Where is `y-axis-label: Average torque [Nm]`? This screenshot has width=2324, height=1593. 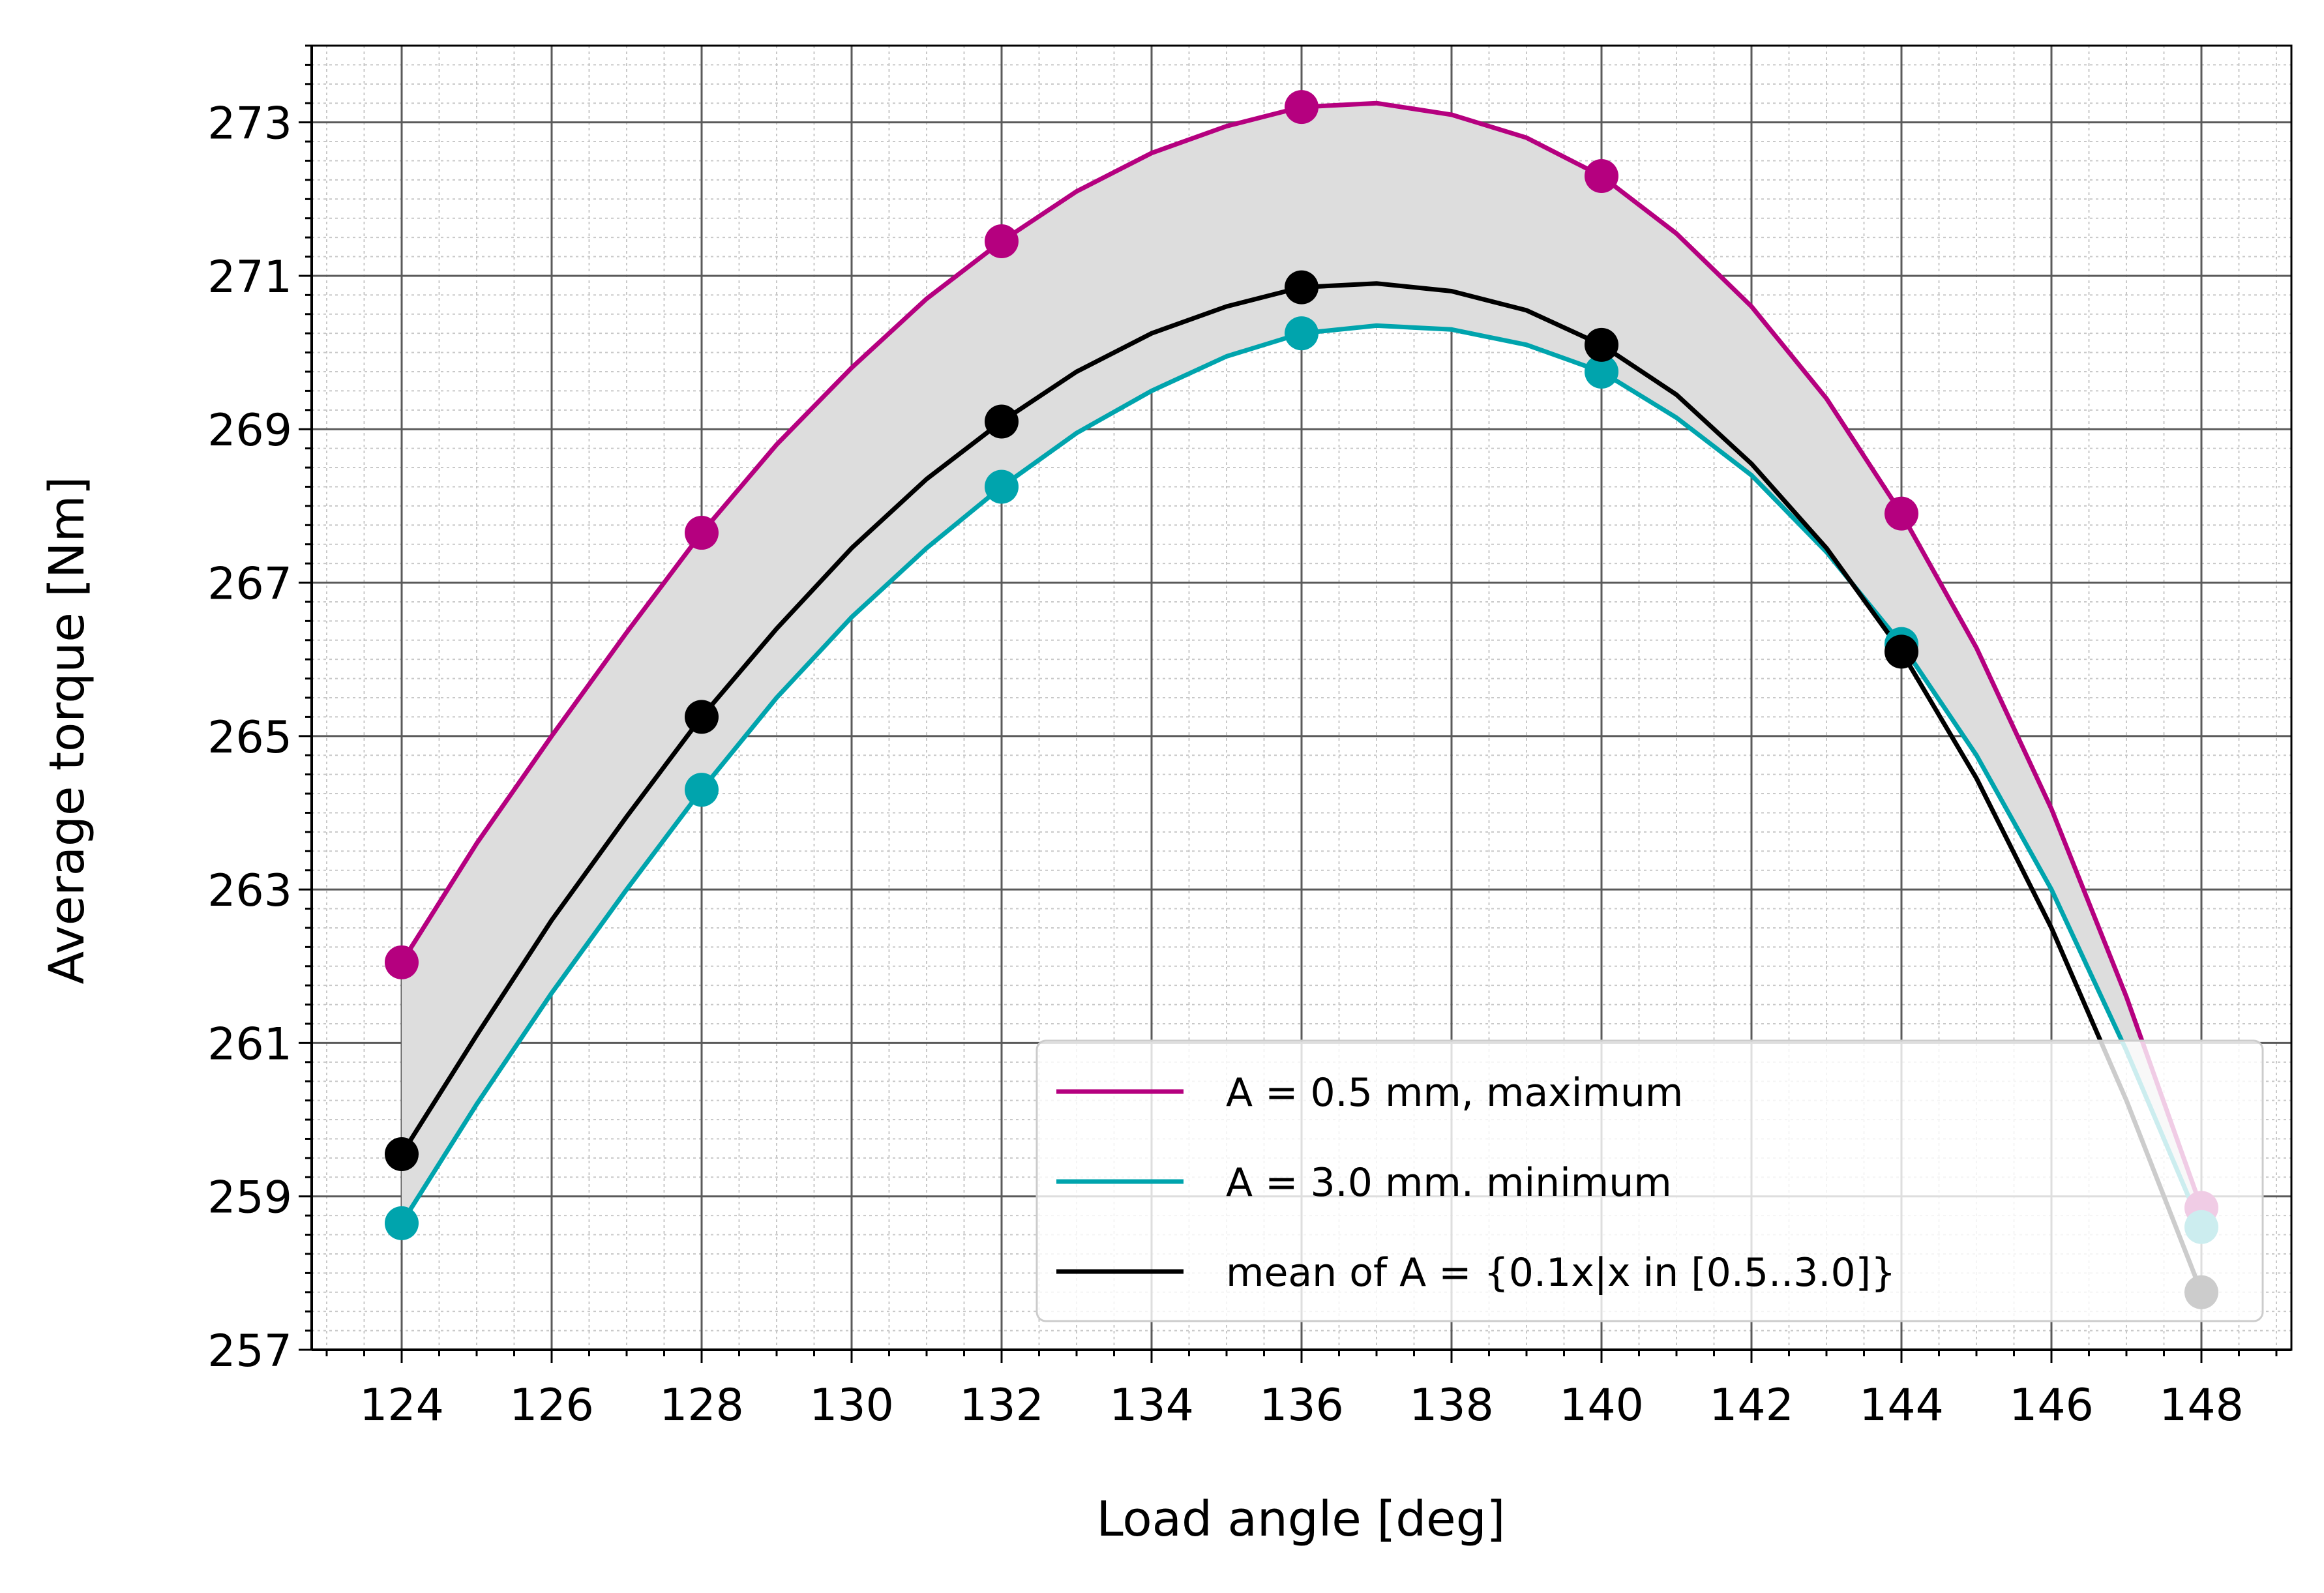 y-axis-label: Average torque [Nm] is located at coordinates (67, 731).